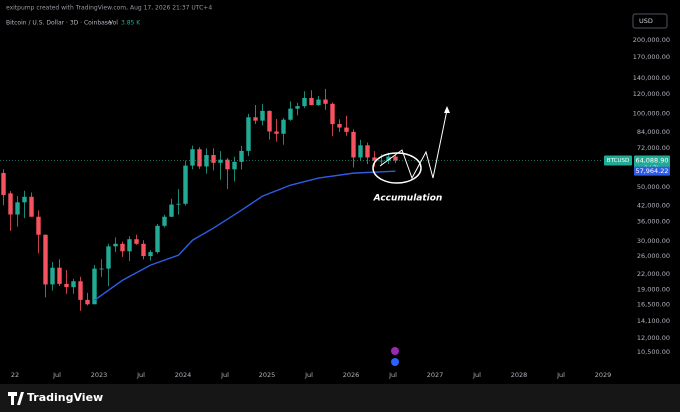  What do you see at coordinates (651, 94) in the screenshot?
I see `y-tick-label: 120,000.00` at bounding box center [651, 94].